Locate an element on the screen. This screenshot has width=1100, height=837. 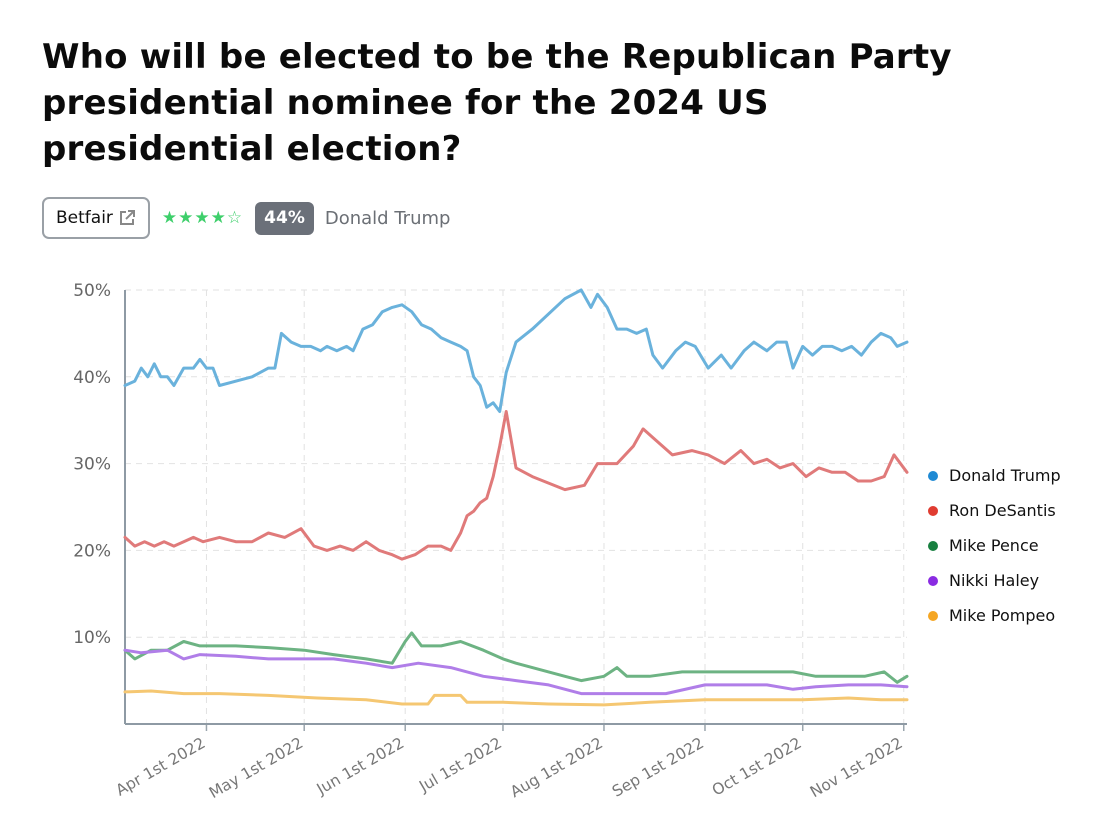
legend-item: Donald Trump is located at coordinates (994, 475).